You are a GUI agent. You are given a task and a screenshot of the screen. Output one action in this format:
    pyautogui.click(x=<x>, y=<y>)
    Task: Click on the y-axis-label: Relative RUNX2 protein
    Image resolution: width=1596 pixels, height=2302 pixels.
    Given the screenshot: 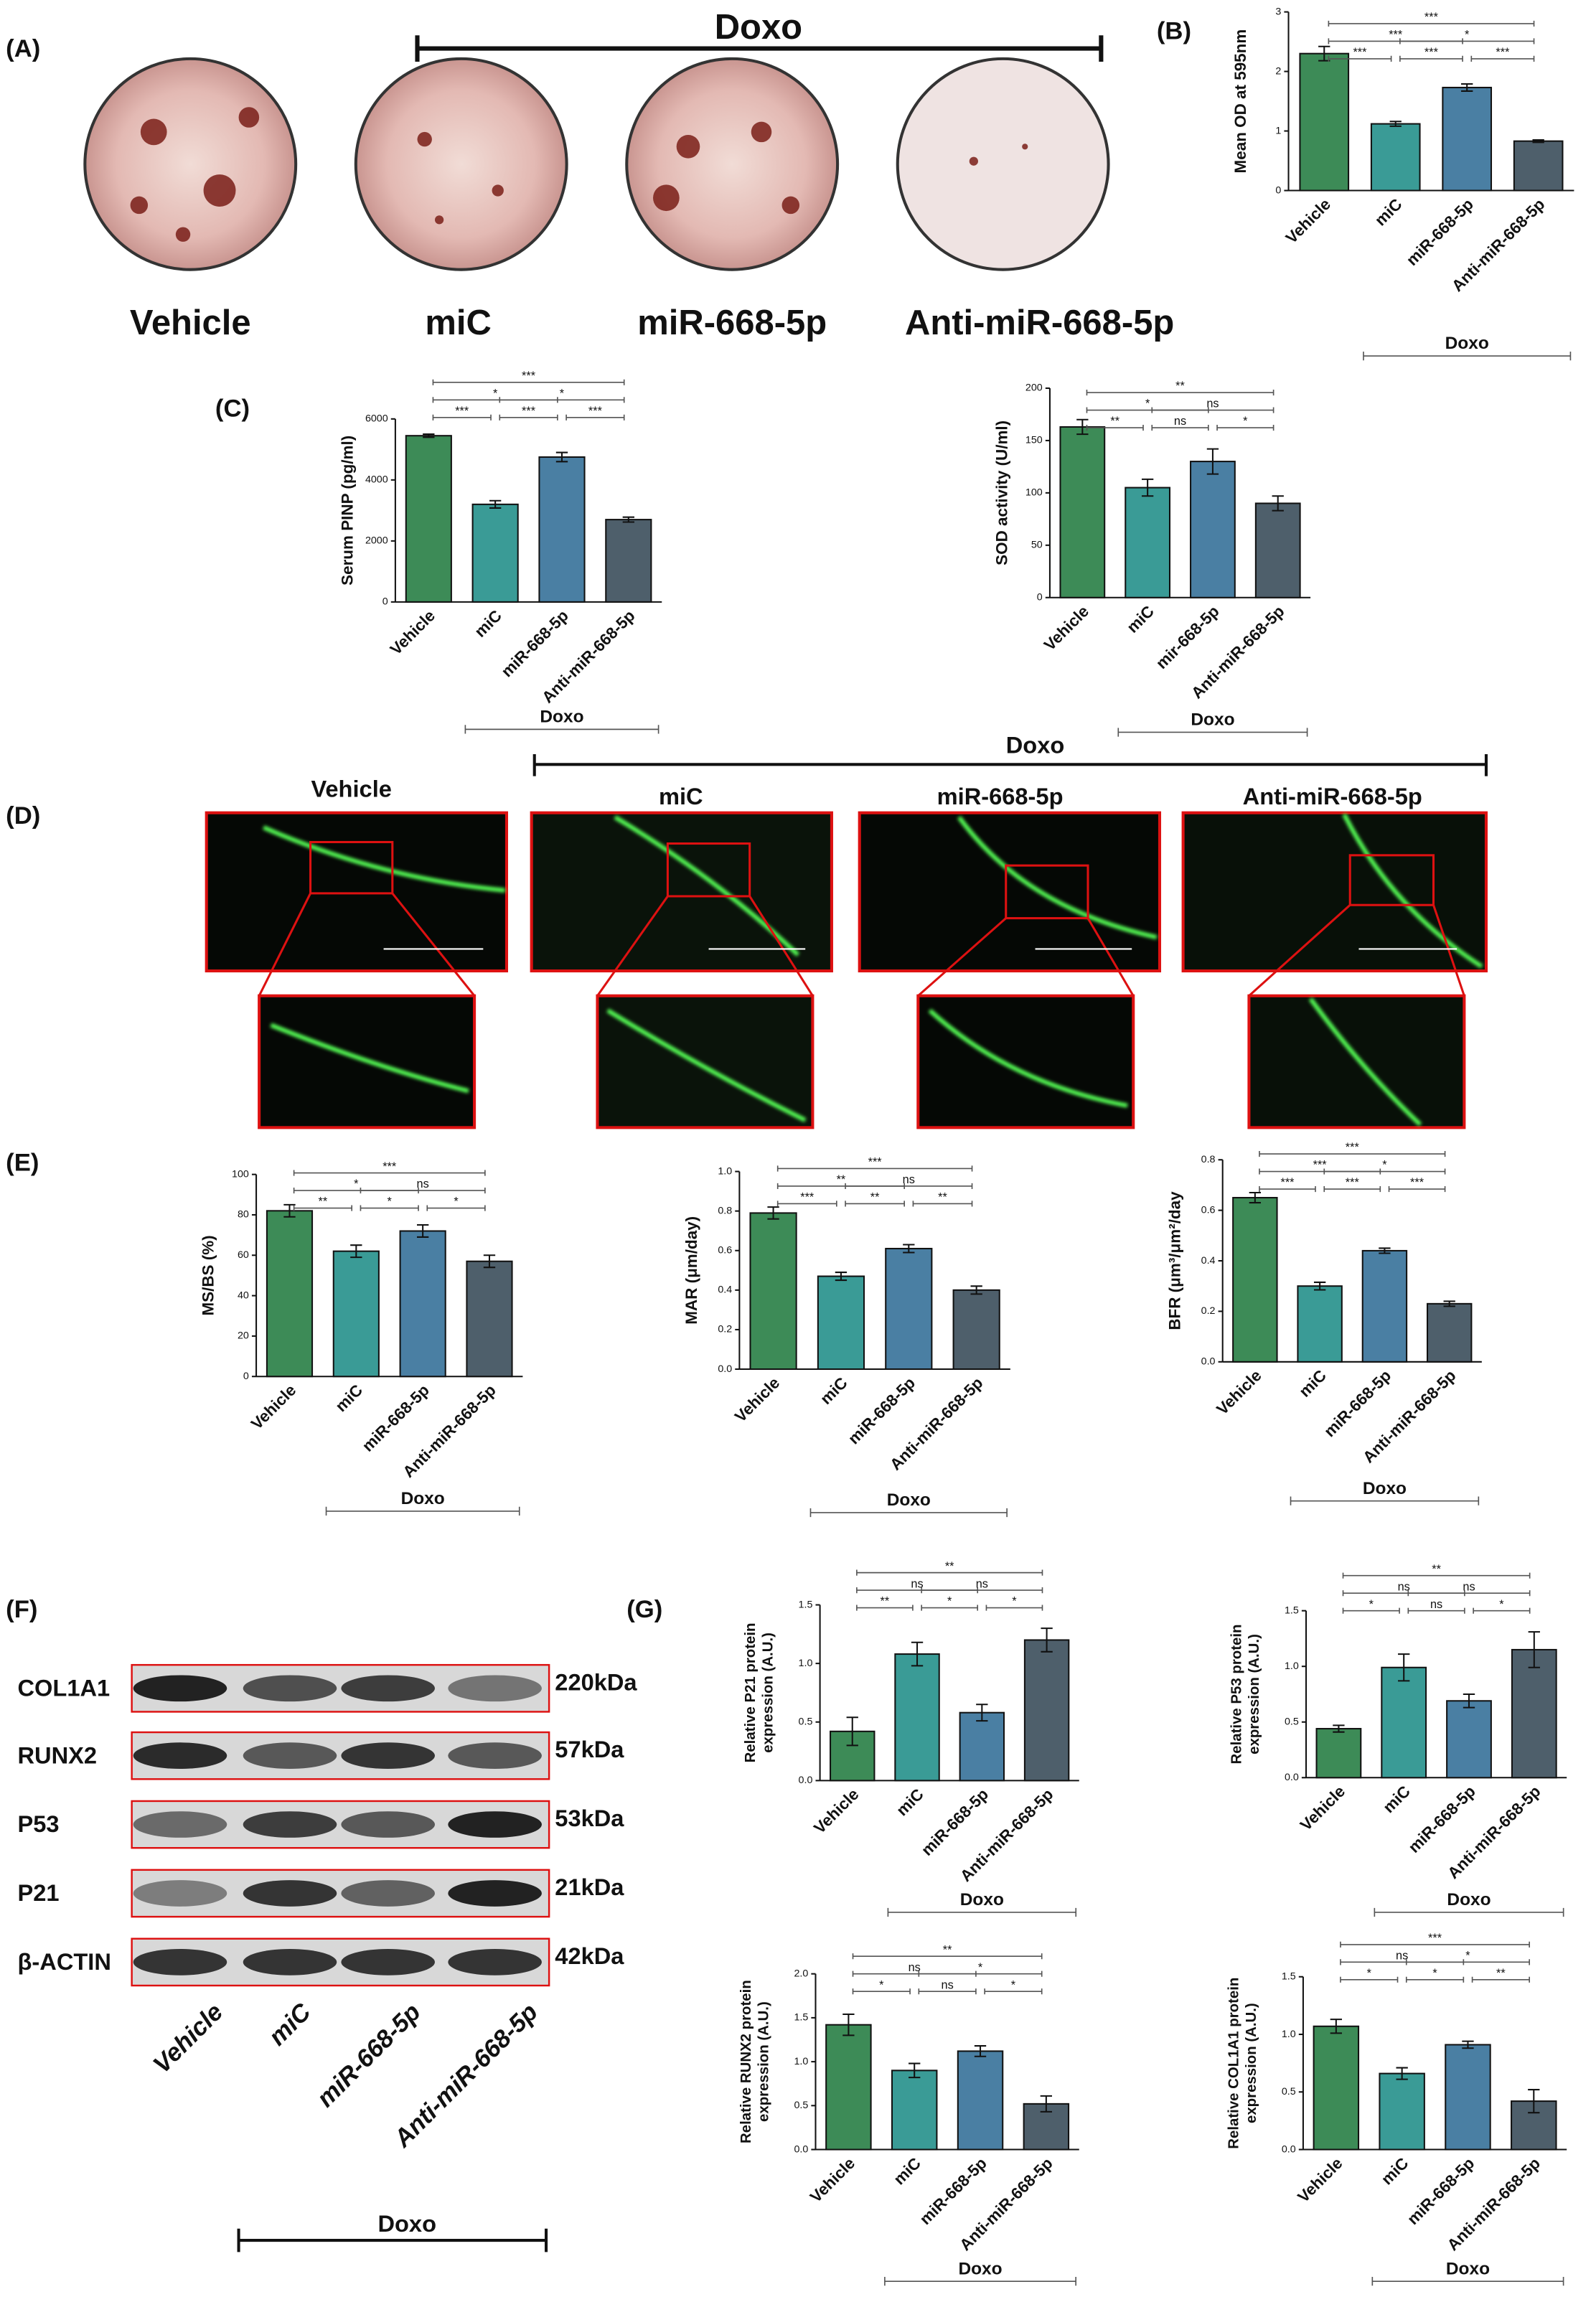 What is the action you would take?
    pyautogui.click(x=746, y=2061)
    